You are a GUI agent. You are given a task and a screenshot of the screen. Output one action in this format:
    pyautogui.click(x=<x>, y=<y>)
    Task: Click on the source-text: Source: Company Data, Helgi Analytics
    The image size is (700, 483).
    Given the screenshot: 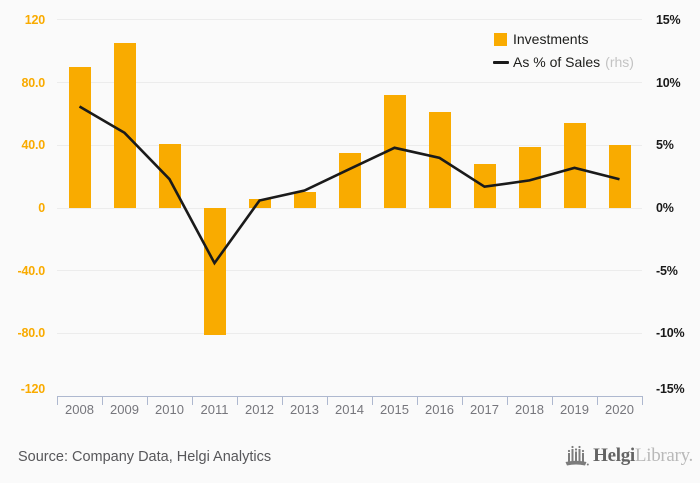 What is the action you would take?
    pyautogui.click(x=145, y=457)
    